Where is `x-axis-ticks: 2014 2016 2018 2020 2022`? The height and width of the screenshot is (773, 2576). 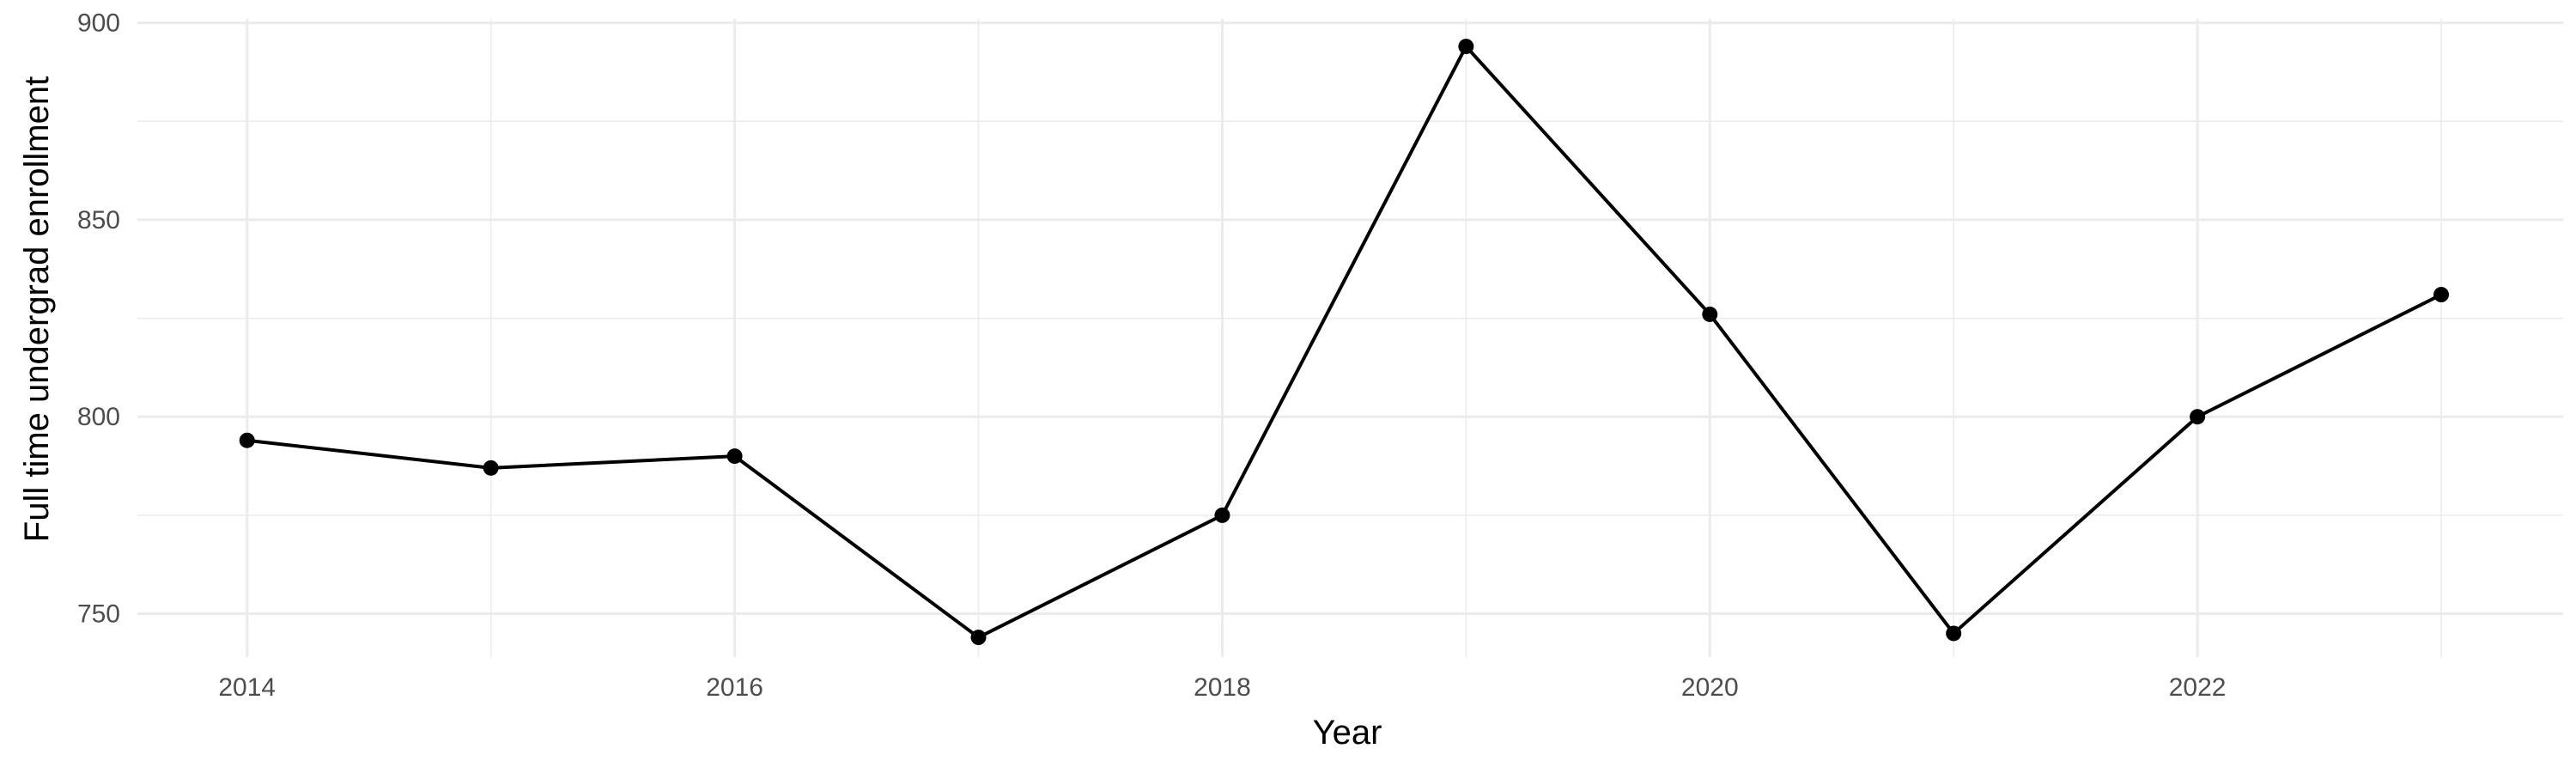
x-axis-ticks: 2014 2016 2018 2020 2022 is located at coordinates (1222, 687).